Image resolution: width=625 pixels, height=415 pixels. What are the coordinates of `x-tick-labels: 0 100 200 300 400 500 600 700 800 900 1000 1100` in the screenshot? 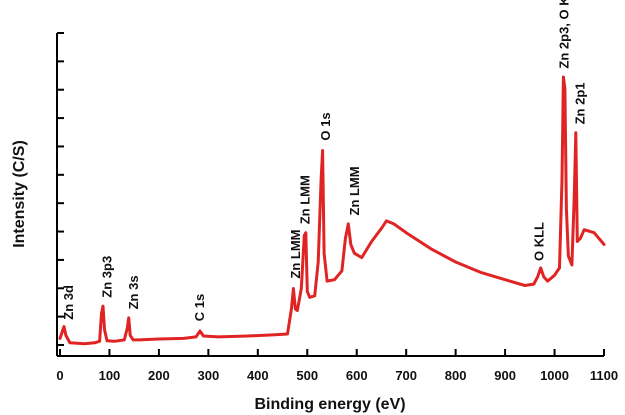 It's located at (337, 375).